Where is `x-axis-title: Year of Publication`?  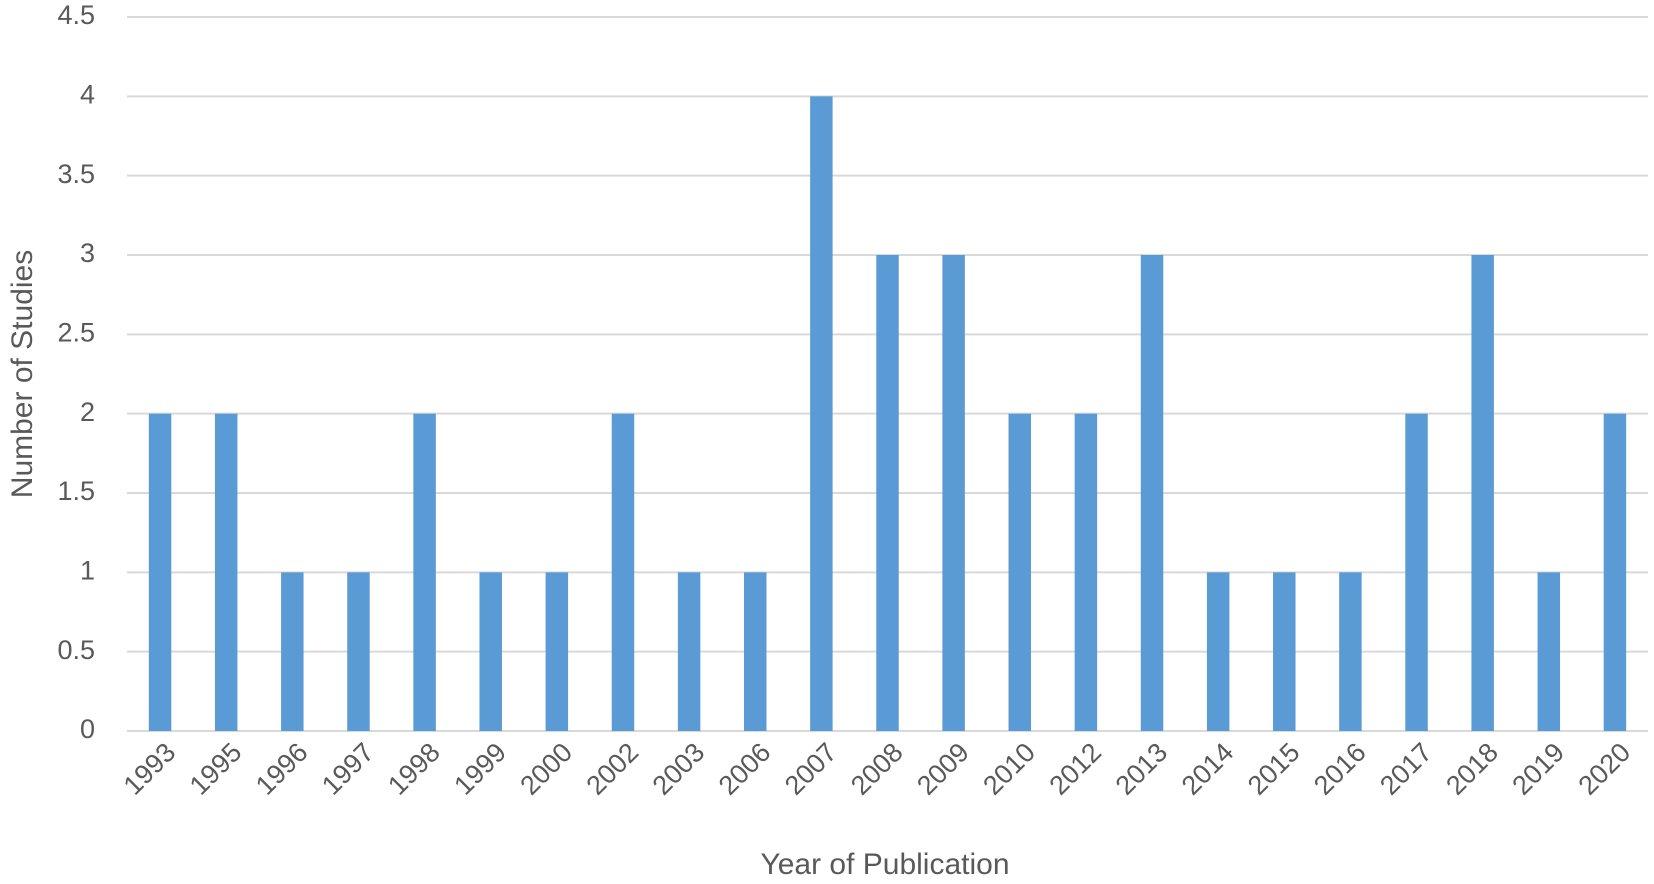
x-axis-title: Year of Publication is located at coordinates (884, 864).